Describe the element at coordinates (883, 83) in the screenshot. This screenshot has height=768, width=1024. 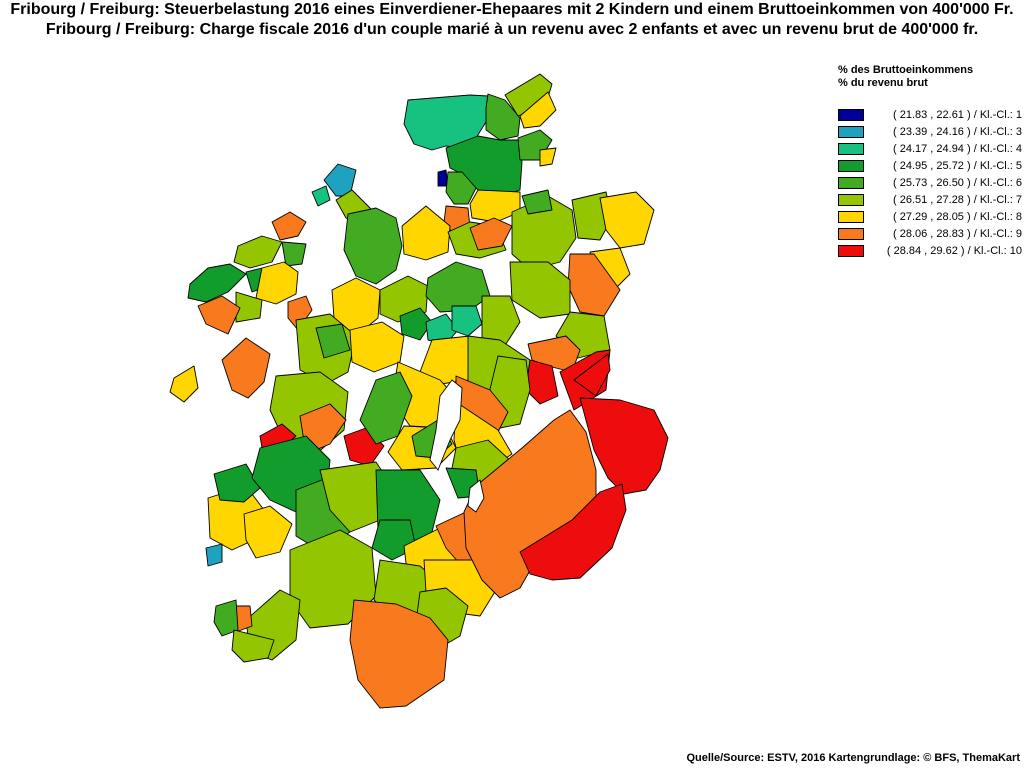
I see `legend-heading-french: % du revenu brut` at that location.